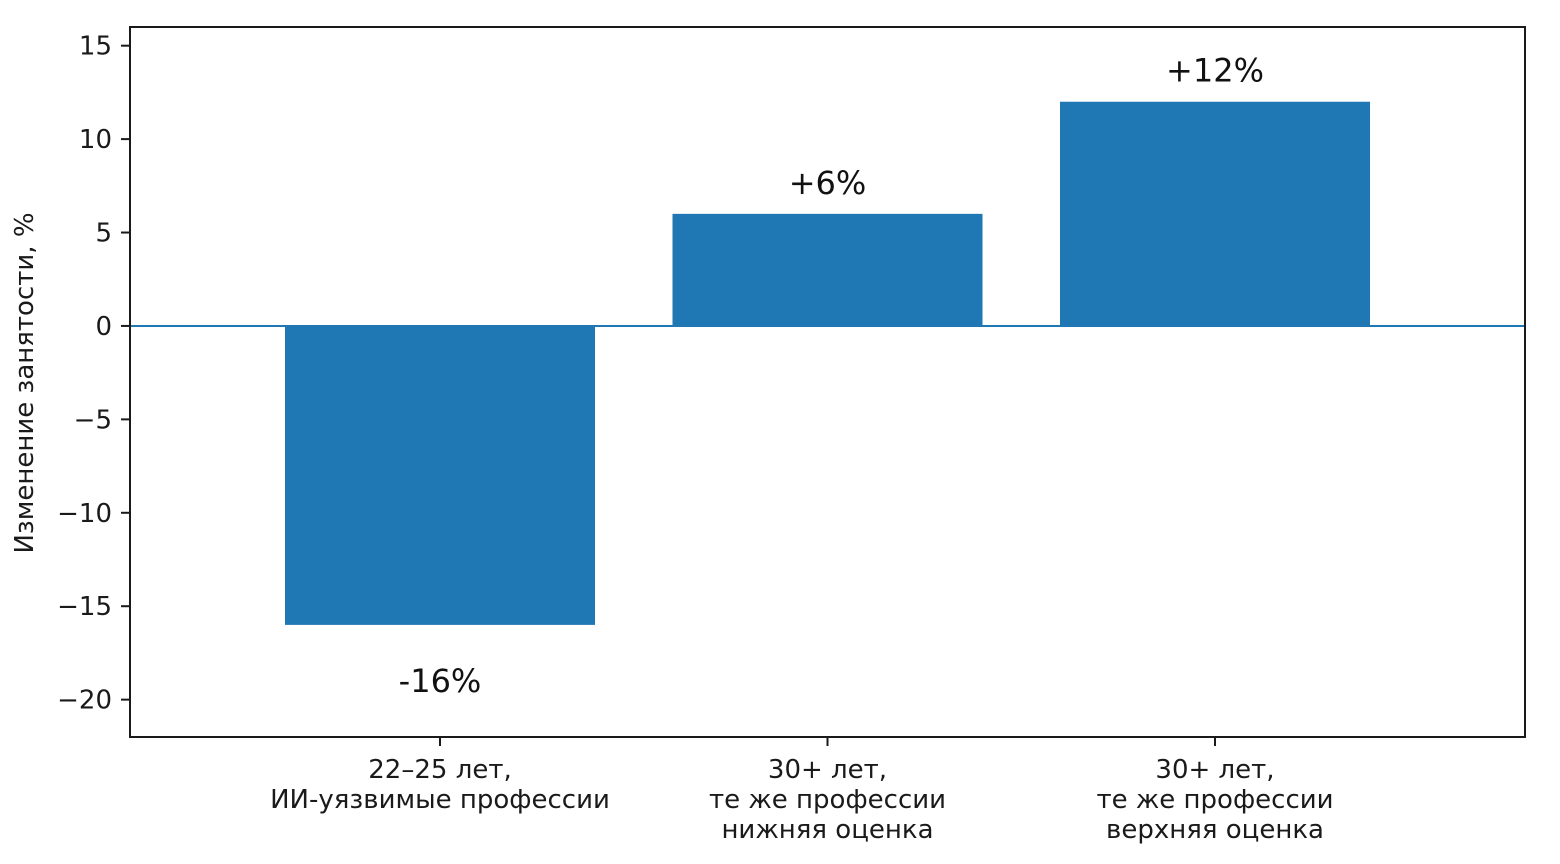 This screenshot has width=1560, height=864. Describe the element at coordinates (1215, 830) in the screenshot. I see `x-tick-label-line: верхняя оценка` at that location.